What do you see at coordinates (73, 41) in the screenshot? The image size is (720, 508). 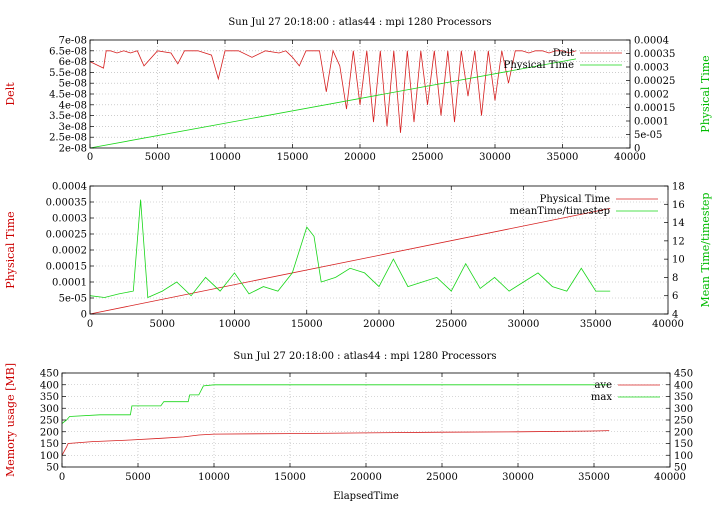 I see `chart1-ytick-label: 7e-08` at bounding box center [73, 41].